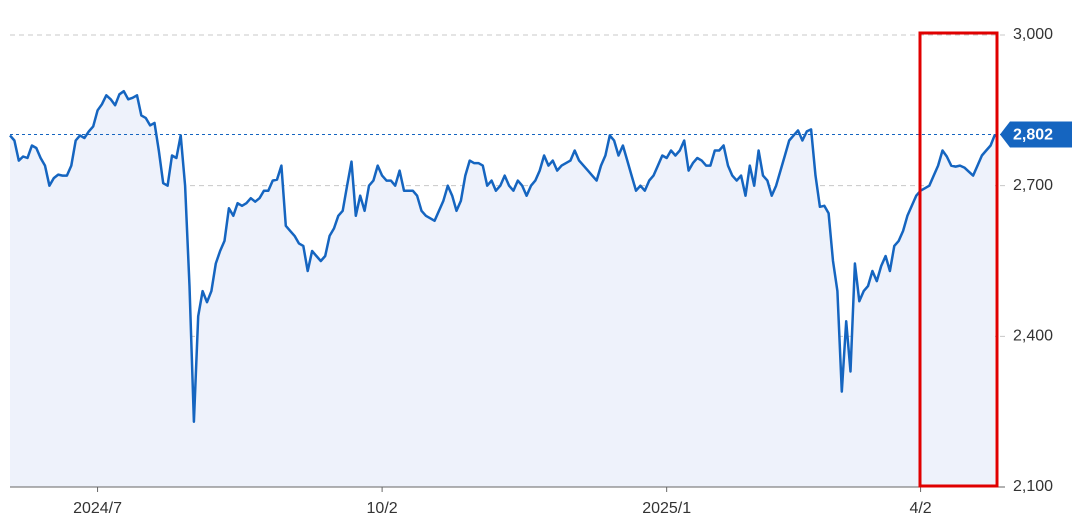 The width and height of the screenshot is (1080, 530). I want to click on x-tick-label: 2025/1, so click(666, 508).